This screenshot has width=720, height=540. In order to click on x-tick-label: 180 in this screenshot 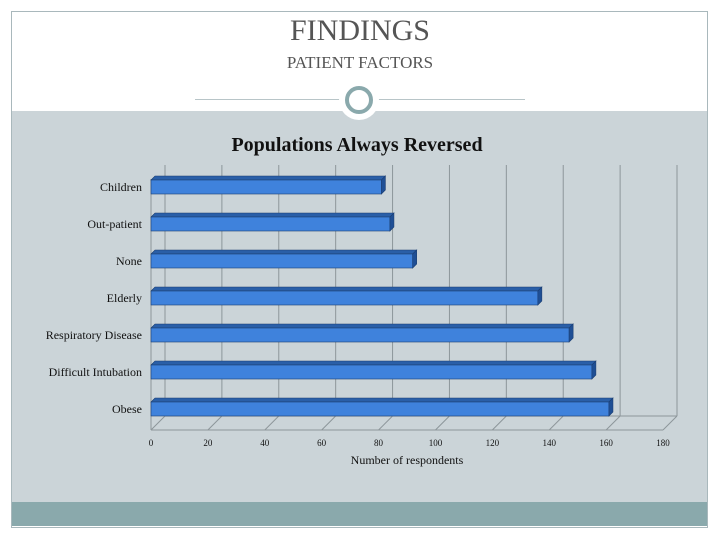, I will do `click(663, 443)`.